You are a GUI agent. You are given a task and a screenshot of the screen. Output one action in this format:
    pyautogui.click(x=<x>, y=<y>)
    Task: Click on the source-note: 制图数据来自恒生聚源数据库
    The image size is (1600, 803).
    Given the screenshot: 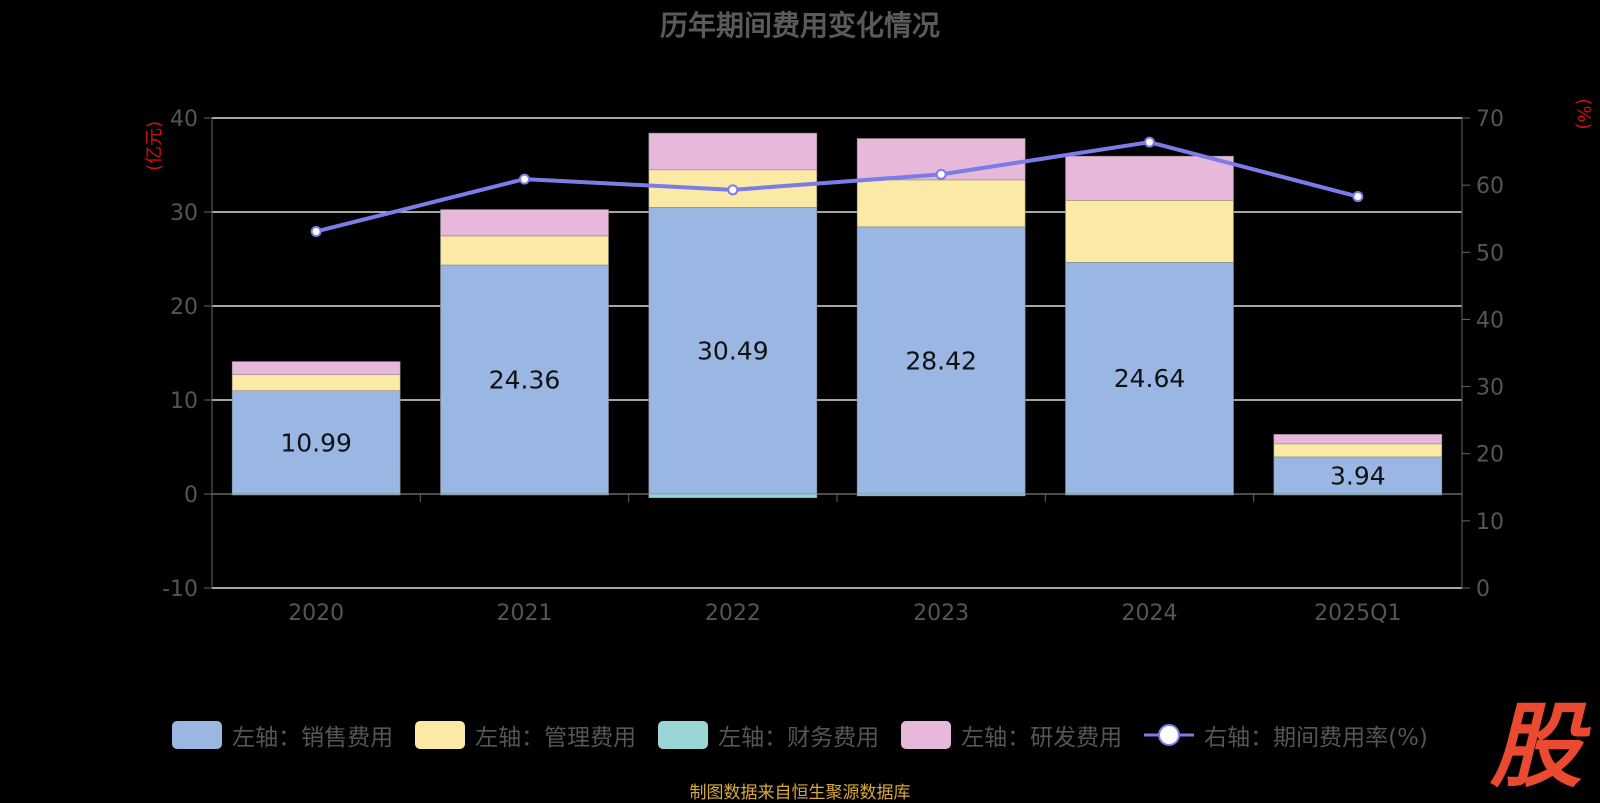 What is the action you would take?
    pyautogui.click(x=800, y=793)
    